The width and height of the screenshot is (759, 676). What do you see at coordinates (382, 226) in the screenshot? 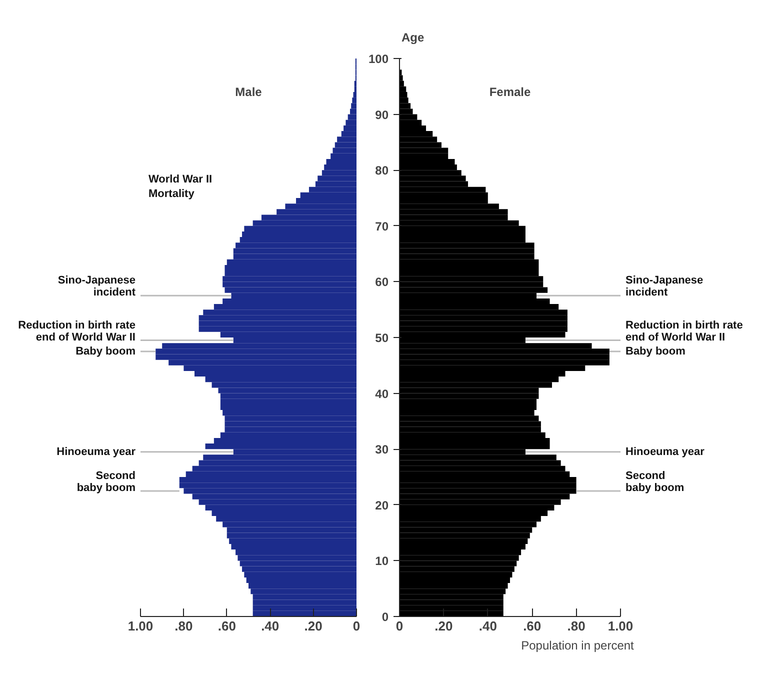
I see `y-tick-label: 70` at bounding box center [382, 226].